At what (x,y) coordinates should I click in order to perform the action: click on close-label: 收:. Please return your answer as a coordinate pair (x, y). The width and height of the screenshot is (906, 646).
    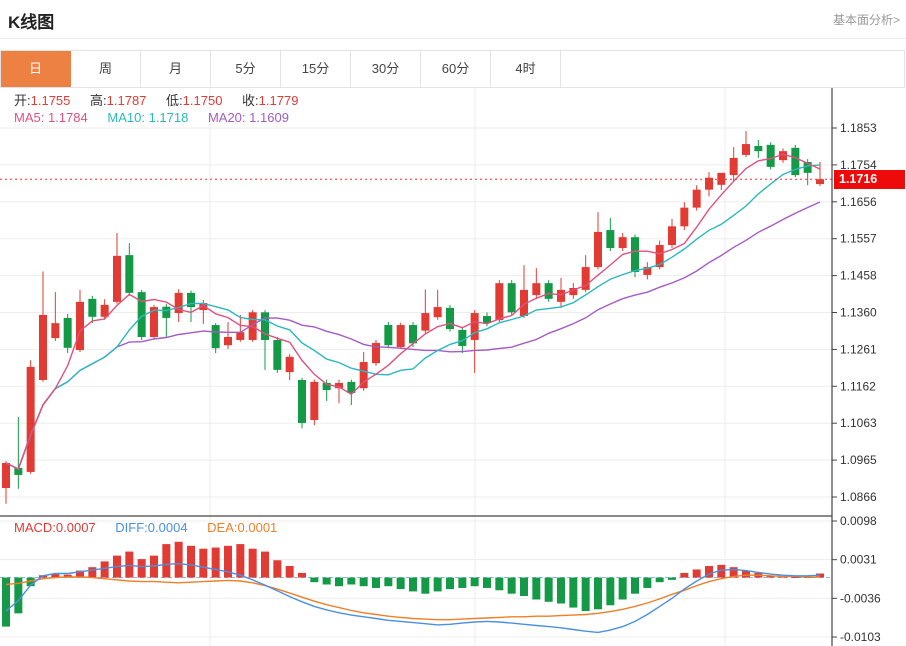
    Looking at the image, I should click on (250, 100).